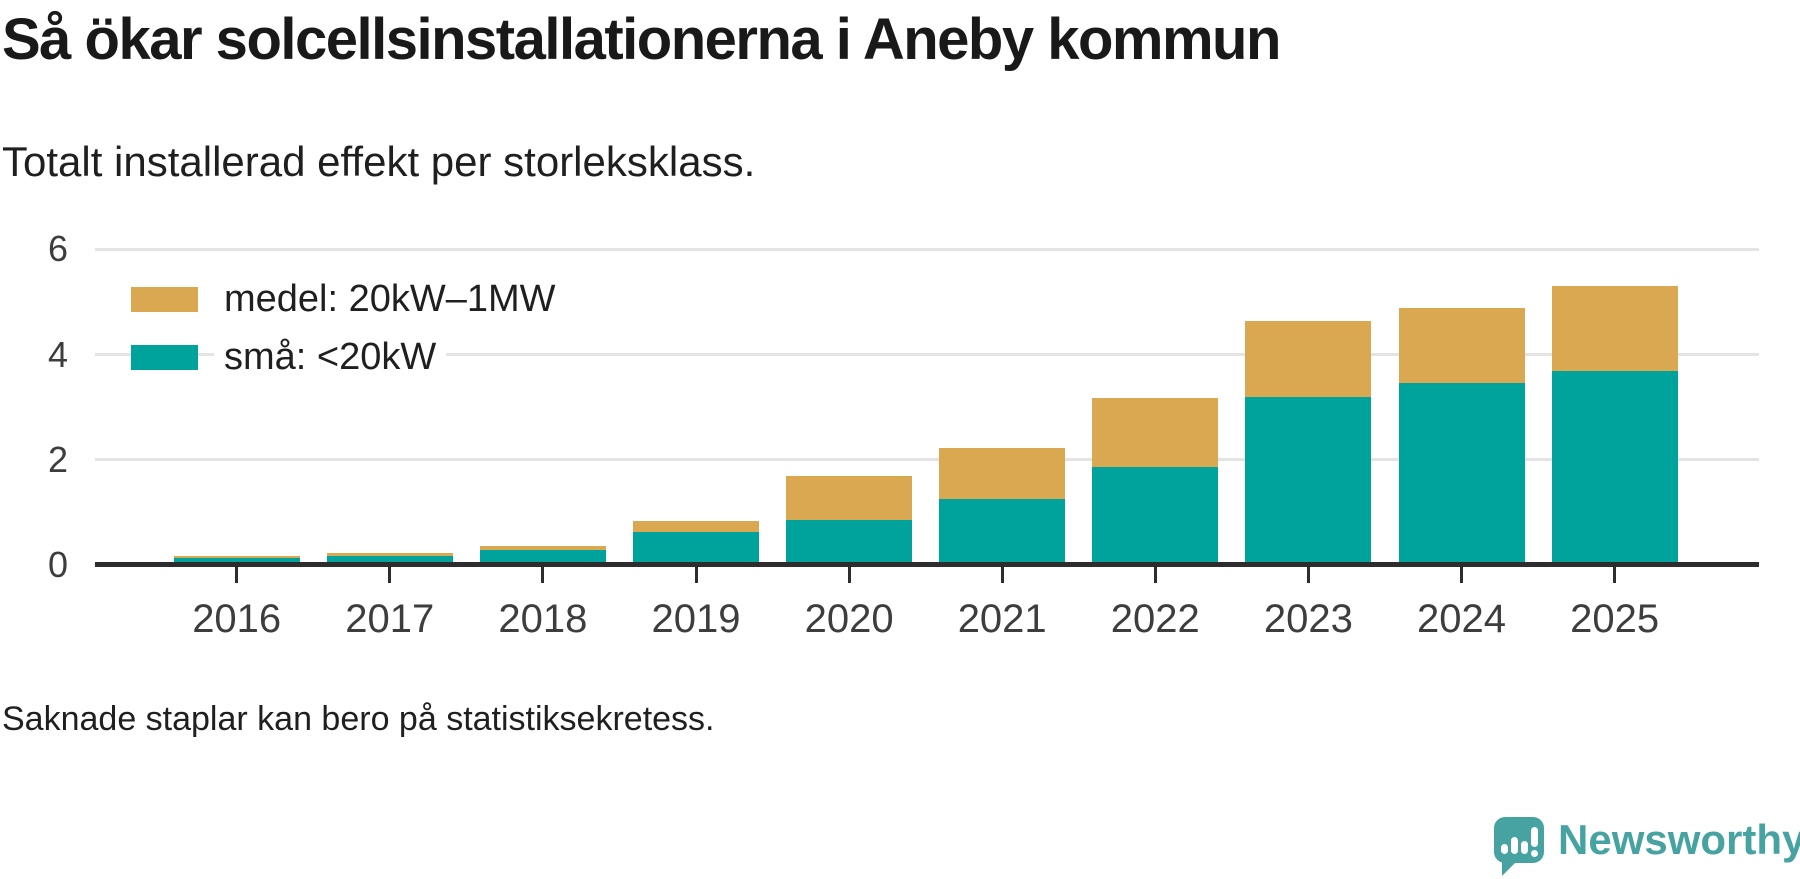 This screenshot has height=879, width=1800. What do you see at coordinates (696, 548) in the screenshot?
I see `bar-segment-sma-2019` at bounding box center [696, 548].